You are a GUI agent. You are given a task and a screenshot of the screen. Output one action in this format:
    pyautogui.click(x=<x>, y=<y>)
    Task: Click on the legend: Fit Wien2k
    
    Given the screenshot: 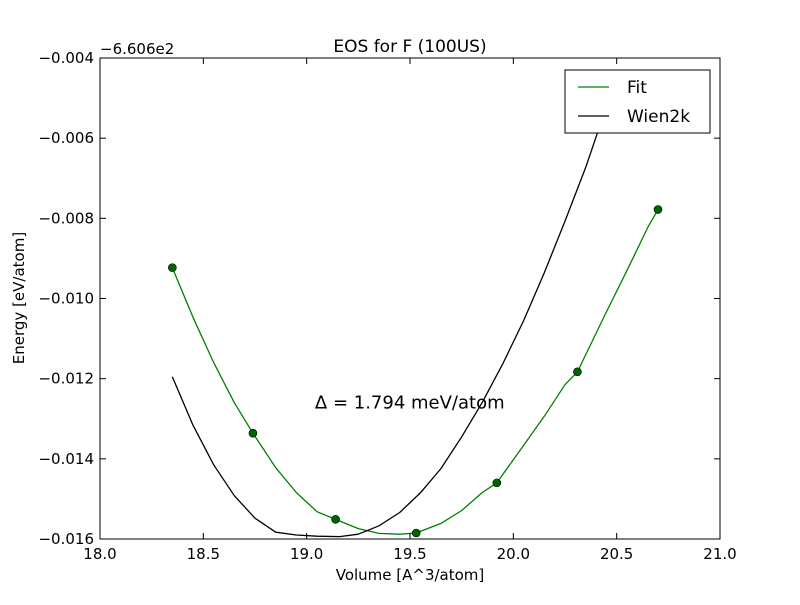 What is the action you would take?
    pyautogui.click(x=637, y=101)
    